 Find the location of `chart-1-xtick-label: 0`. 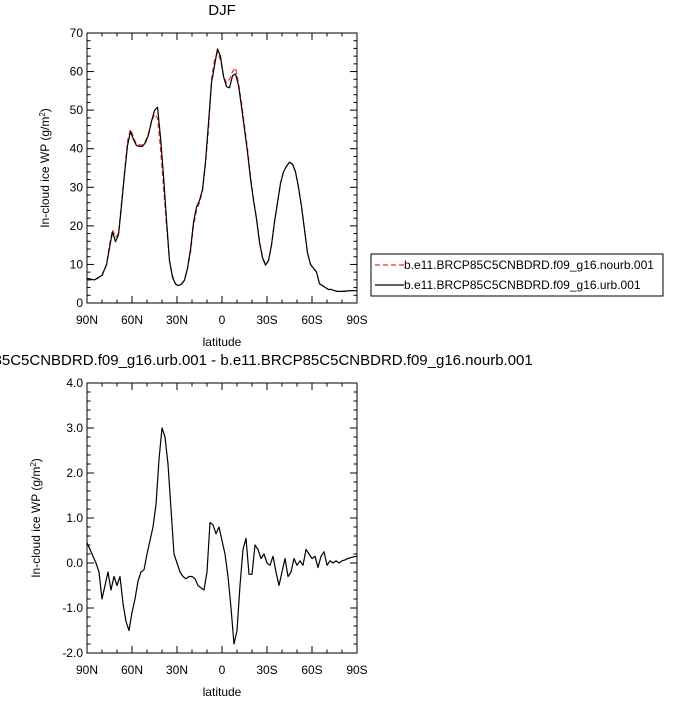

chart-1-xtick-label: 0 is located at coordinates (222, 320).